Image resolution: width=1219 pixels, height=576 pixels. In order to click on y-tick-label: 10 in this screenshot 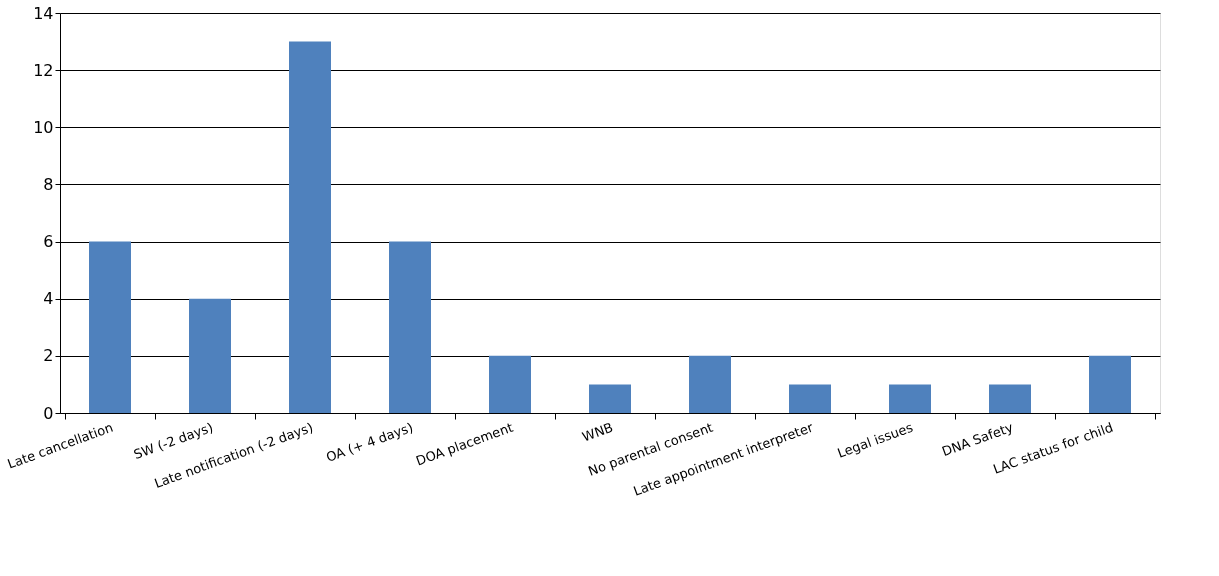, I will do `click(43, 127)`.